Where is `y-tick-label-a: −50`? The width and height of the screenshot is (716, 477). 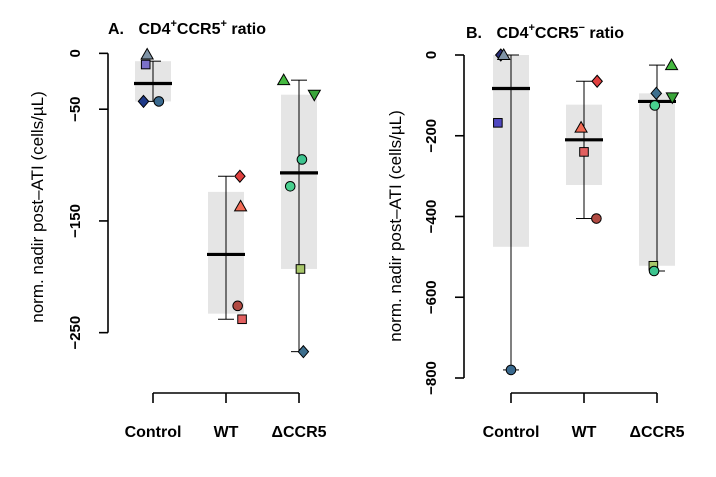
y-tick-label-a: −50 is located at coordinates (75, 108).